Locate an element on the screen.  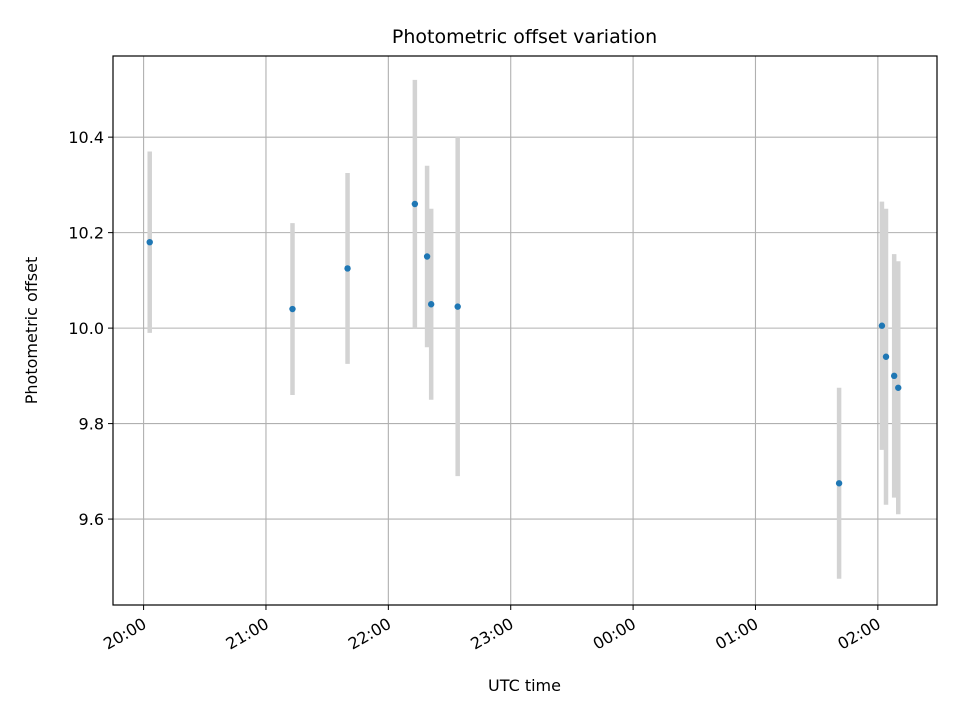
y-tick-label: 10.0 is located at coordinates (86, 328).